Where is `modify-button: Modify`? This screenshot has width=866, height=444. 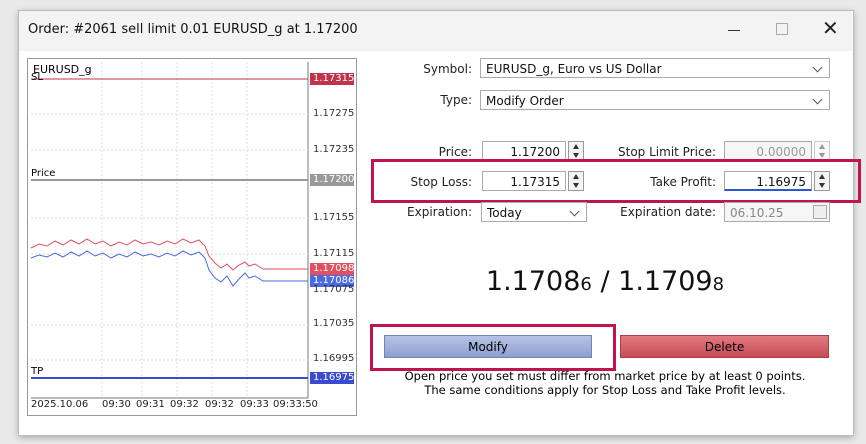
modify-button: Modify is located at coordinates (488, 346).